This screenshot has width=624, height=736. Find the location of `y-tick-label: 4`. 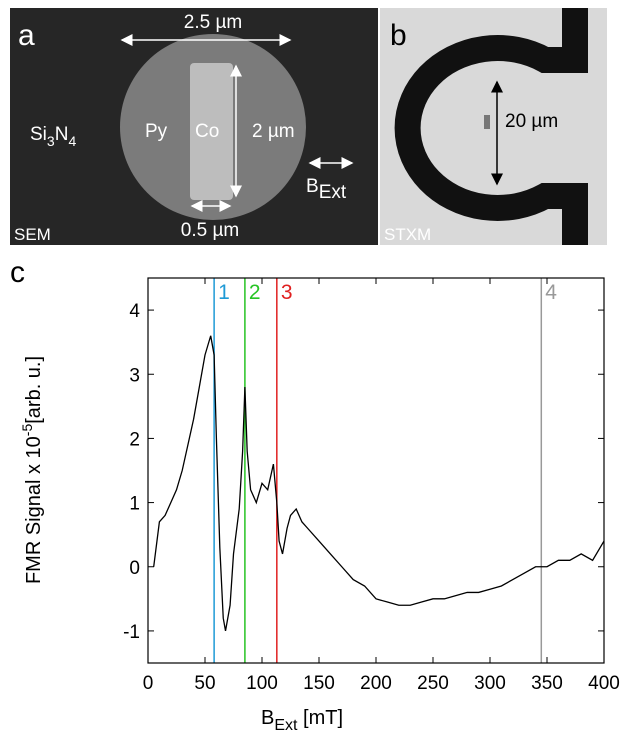

y-tick-label: 4 is located at coordinates (134, 311).